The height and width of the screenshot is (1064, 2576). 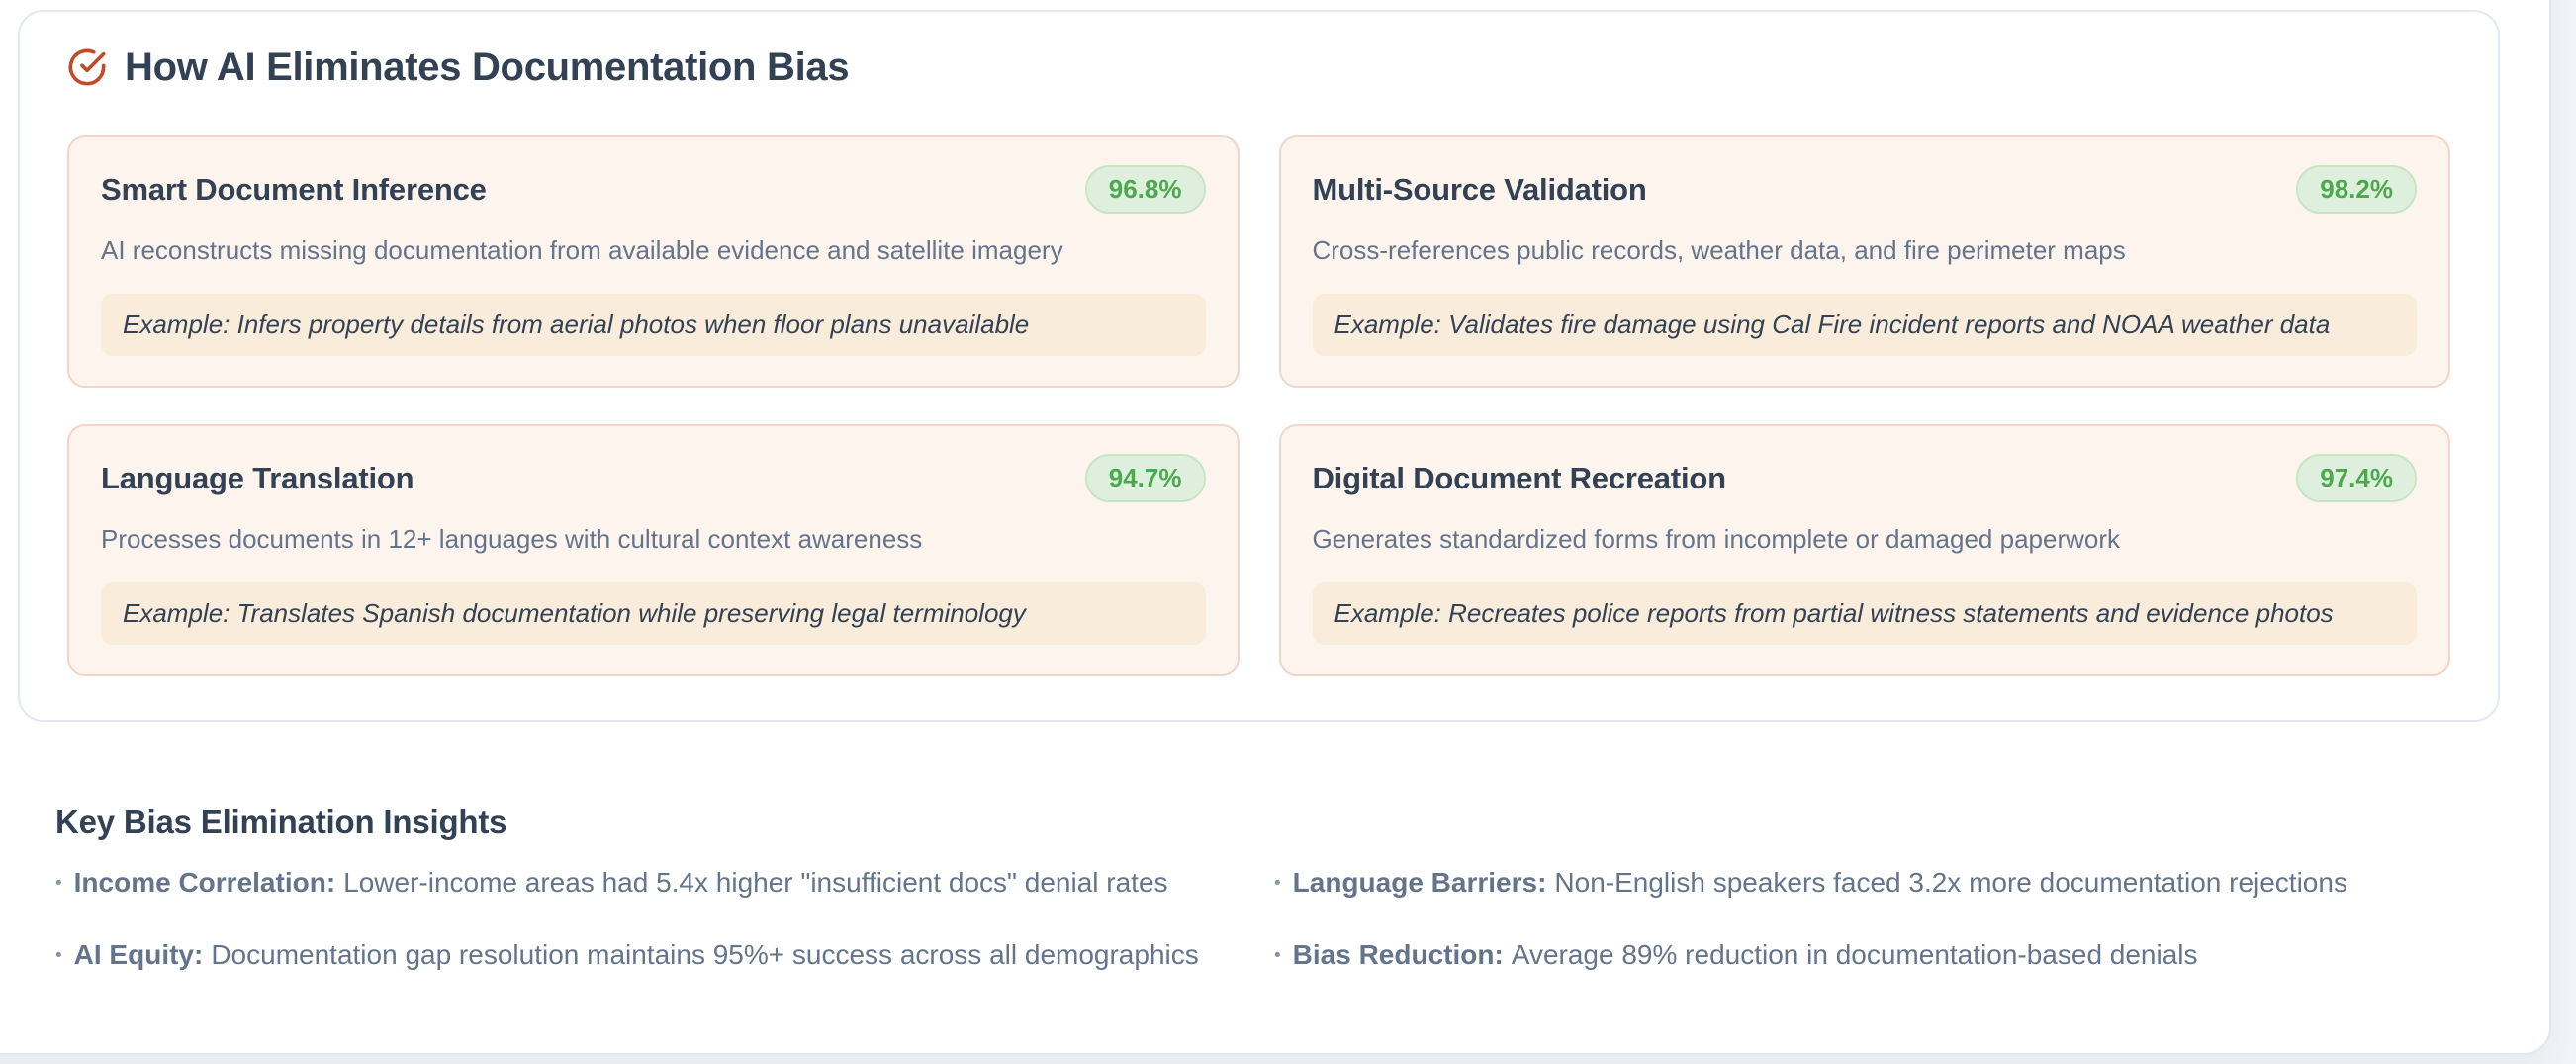 I want to click on method-title: Language Translation, so click(x=257, y=477).